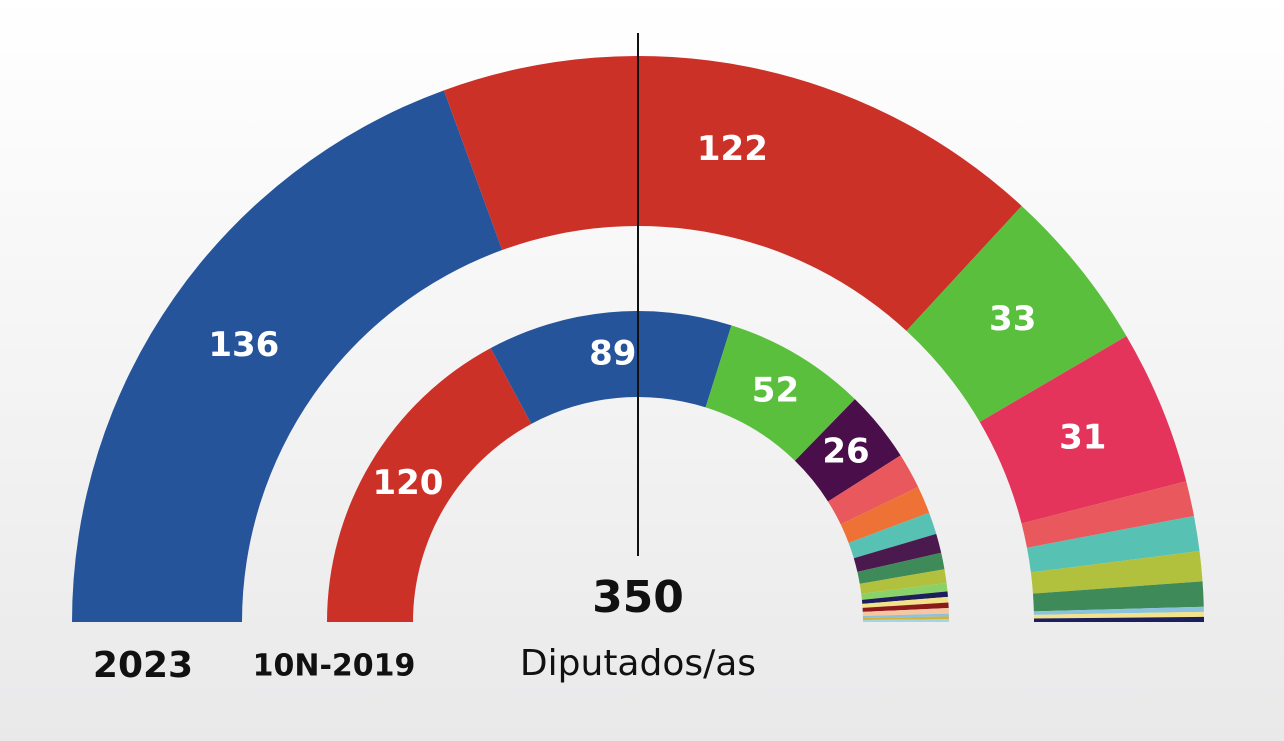 The height and width of the screenshot is (741, 1284). Describe the element at coordinates (638, 597) in the screenshot. I see `total: 350` at that location.